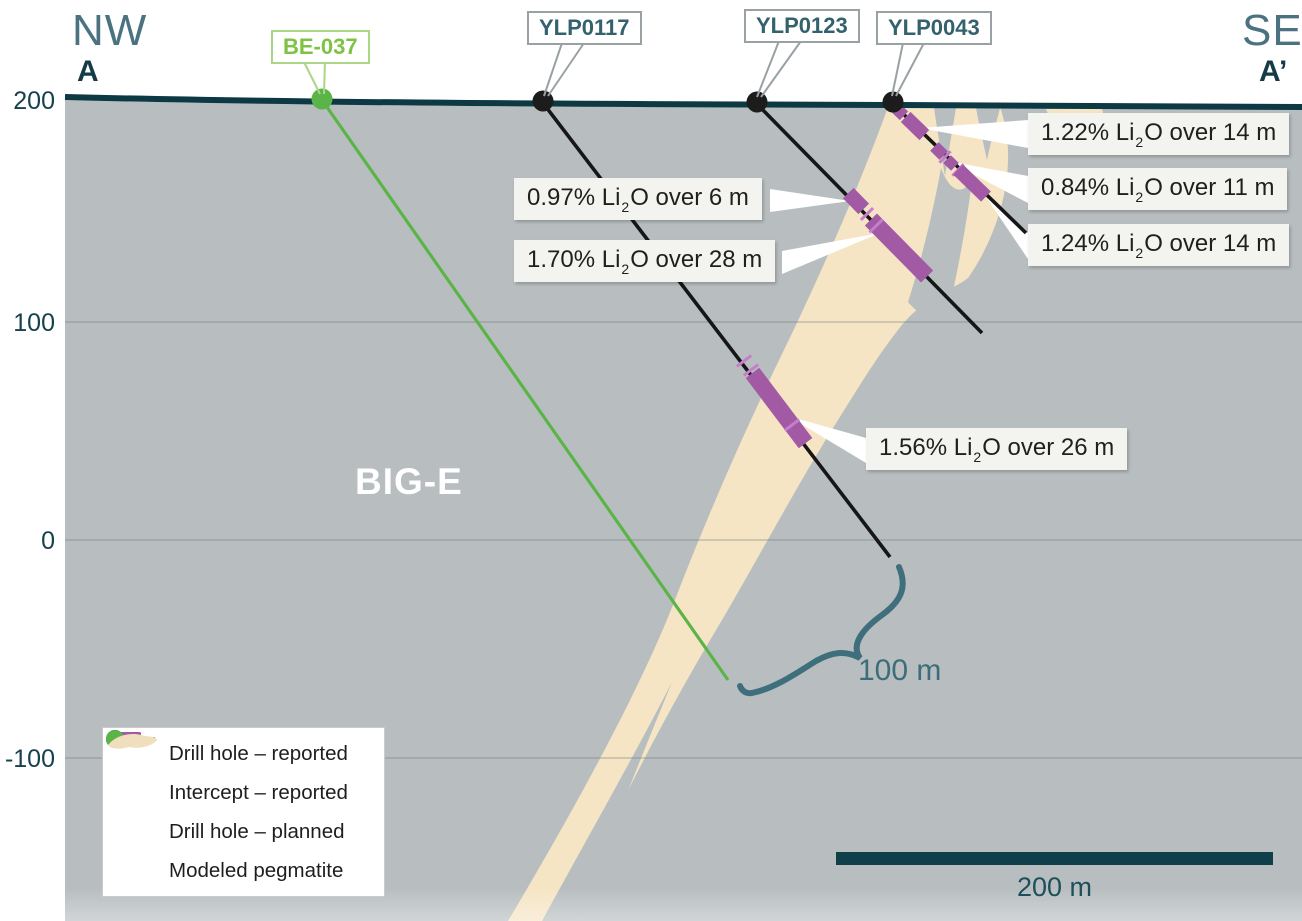 This screenshot has width=1302, height=921. Describe the element at coordinates (110, 30) in the screenshot. I see `direction-nw: NW` at that location.